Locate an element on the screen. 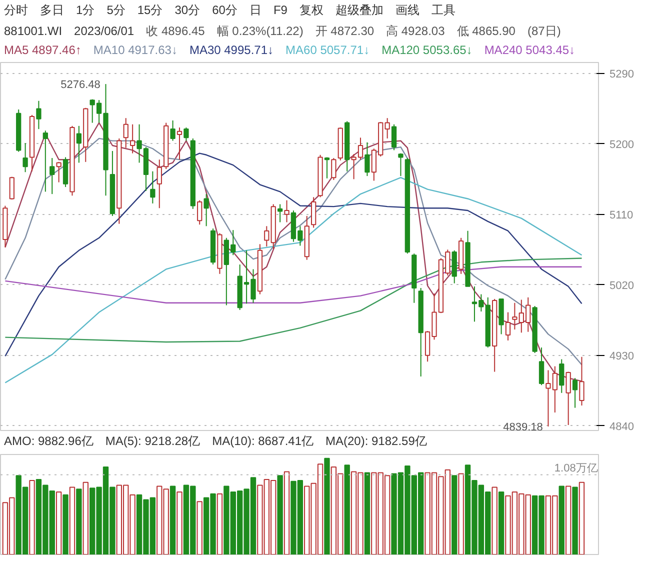 The height and width of the screenshot is (561, 660). text: MA10 4917.63↓ is located at coordinates (135, 51).